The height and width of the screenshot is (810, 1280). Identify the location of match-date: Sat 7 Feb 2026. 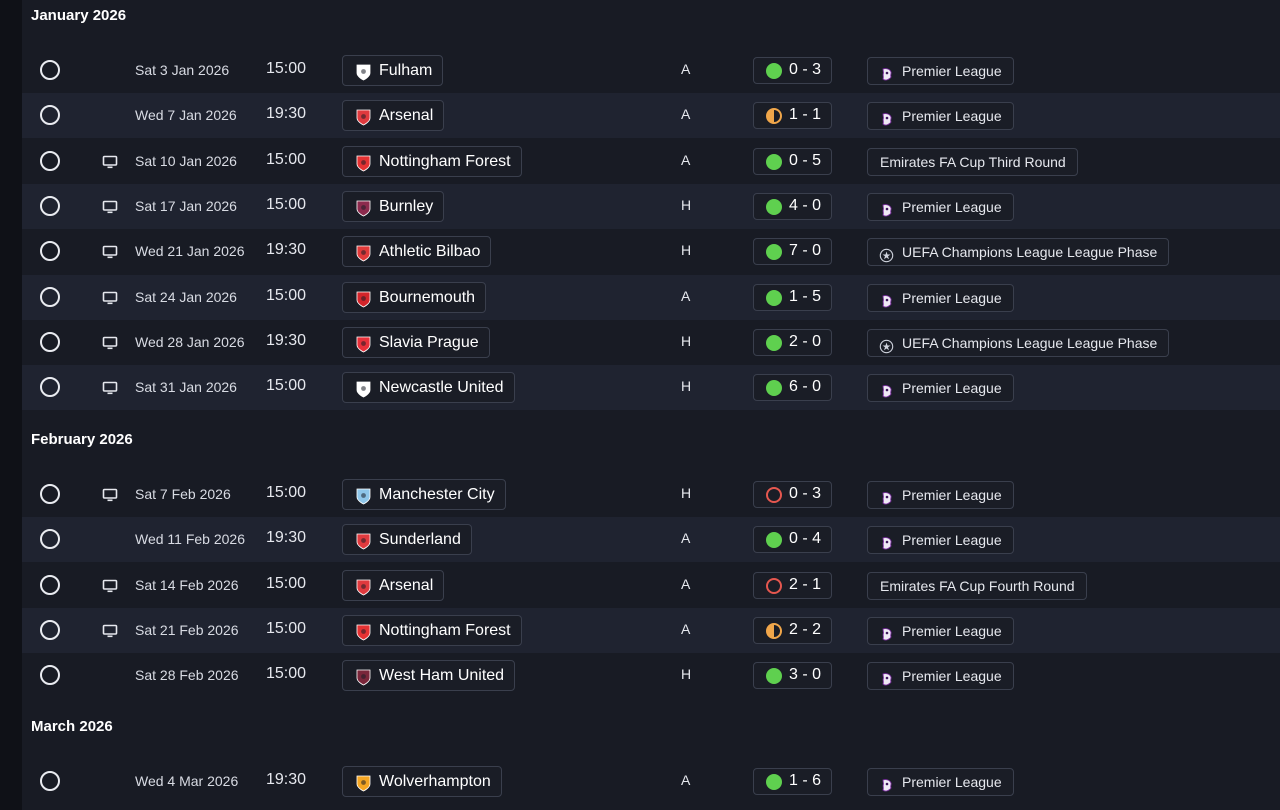
(183, 494).